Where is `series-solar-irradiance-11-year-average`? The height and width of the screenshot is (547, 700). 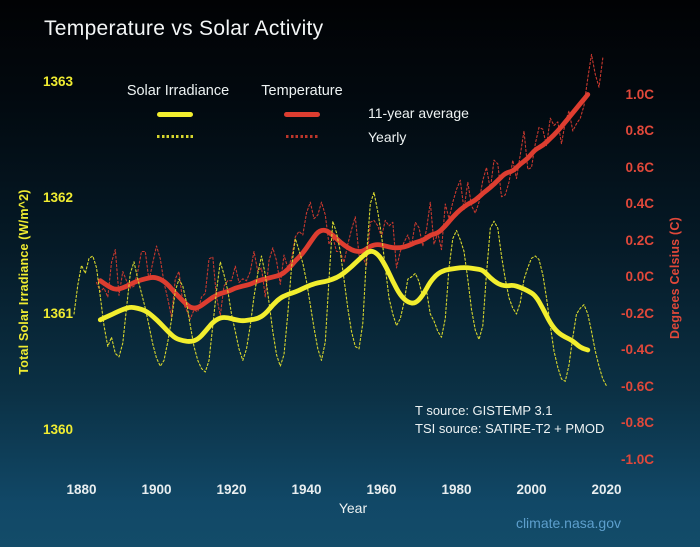
series-solar-irradiance-11-year-average is located at coordinates (344, 300).